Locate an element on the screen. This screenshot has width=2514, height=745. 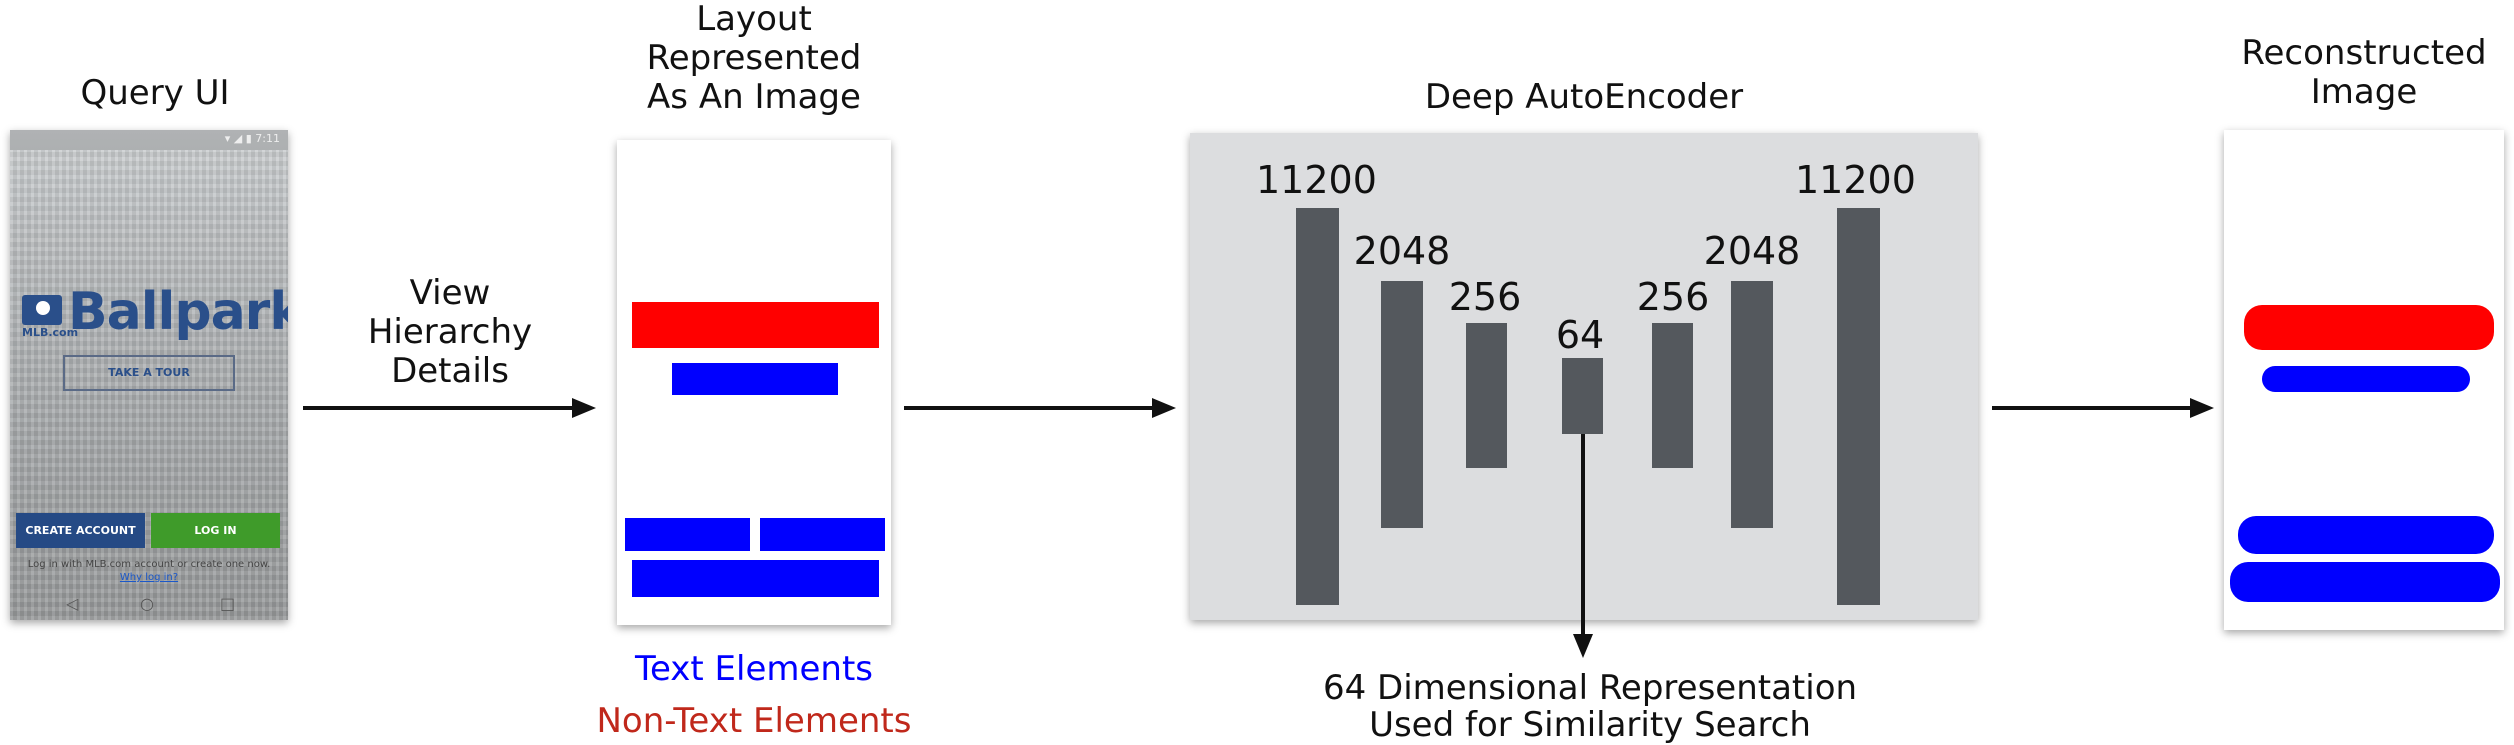
android-nav-bar: ◁ ○ □ is located at coordinates (149, 604).